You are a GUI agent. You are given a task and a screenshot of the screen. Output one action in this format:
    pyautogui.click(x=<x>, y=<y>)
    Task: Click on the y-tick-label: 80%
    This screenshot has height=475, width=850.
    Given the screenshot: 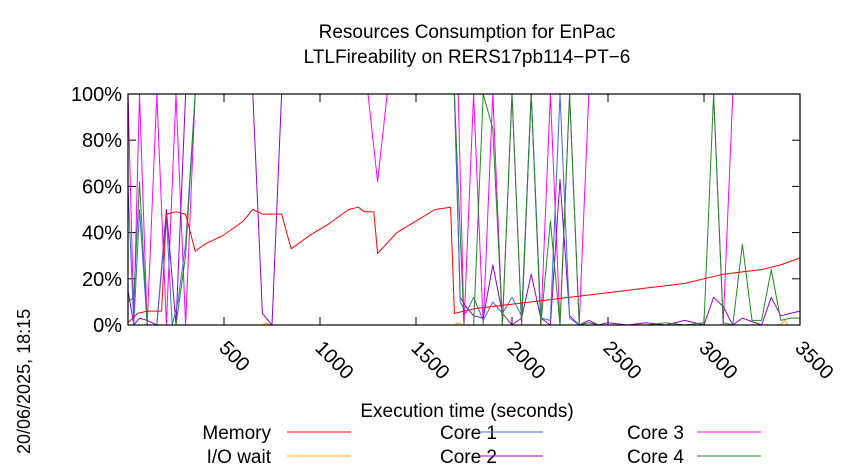 What is the action you would take?
    pyautogui.click(x=102, y=141)
    